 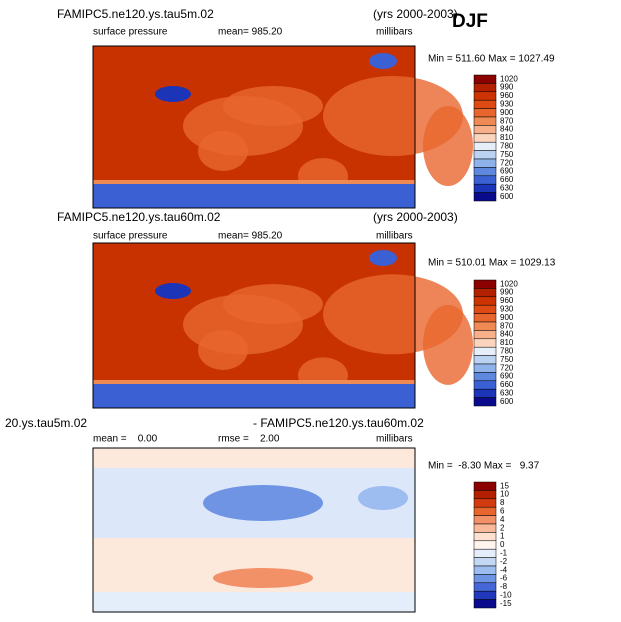 What do you see at coordinates (470, 21) in the screenshot?
I see `season-label: DJF` at bounding box center [470, 21].